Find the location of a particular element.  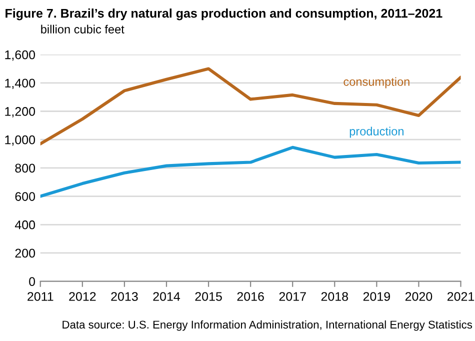

y-tick-label: 1,200 is located at coordinates (20, 112).